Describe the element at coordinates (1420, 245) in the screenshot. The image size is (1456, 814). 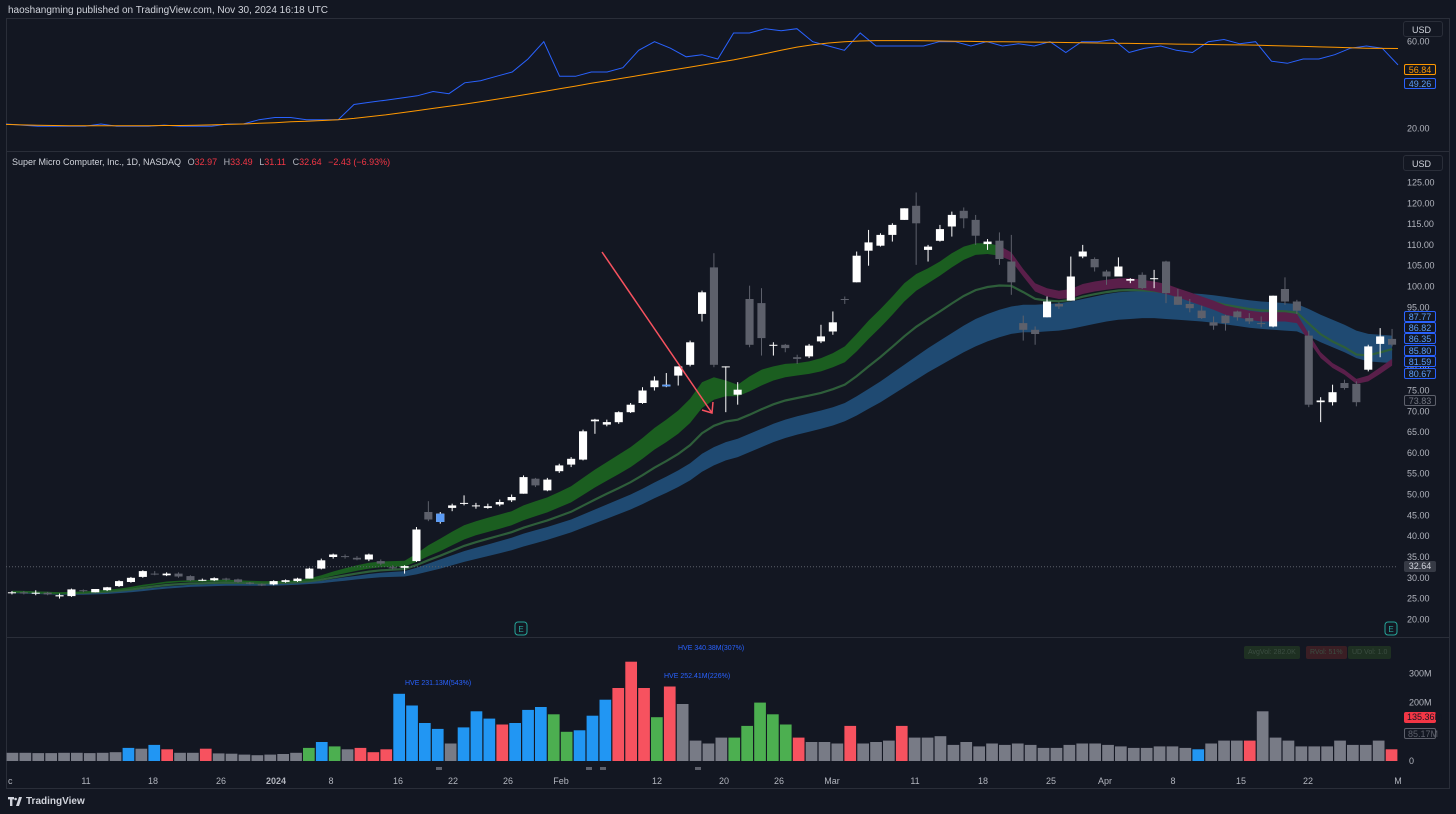
I see `price-axis-tick-3: 110.00` at that location.